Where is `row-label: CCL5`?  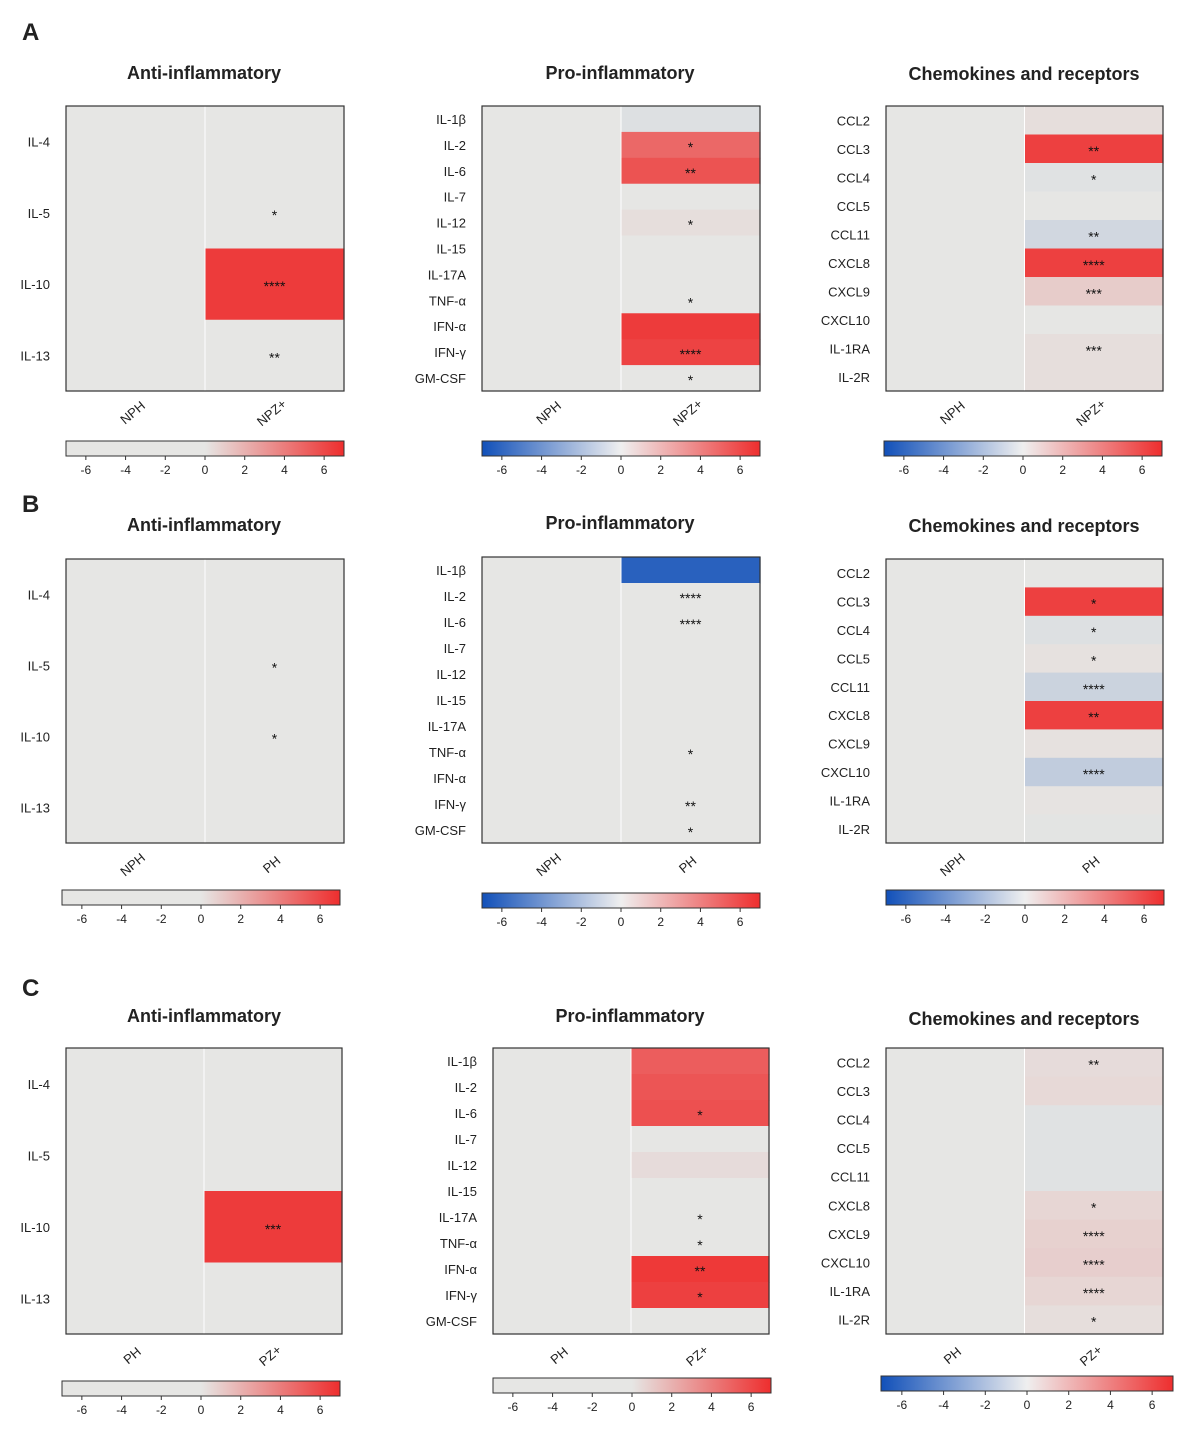 row-label: CCL5 is located at coordinates (853, 658).